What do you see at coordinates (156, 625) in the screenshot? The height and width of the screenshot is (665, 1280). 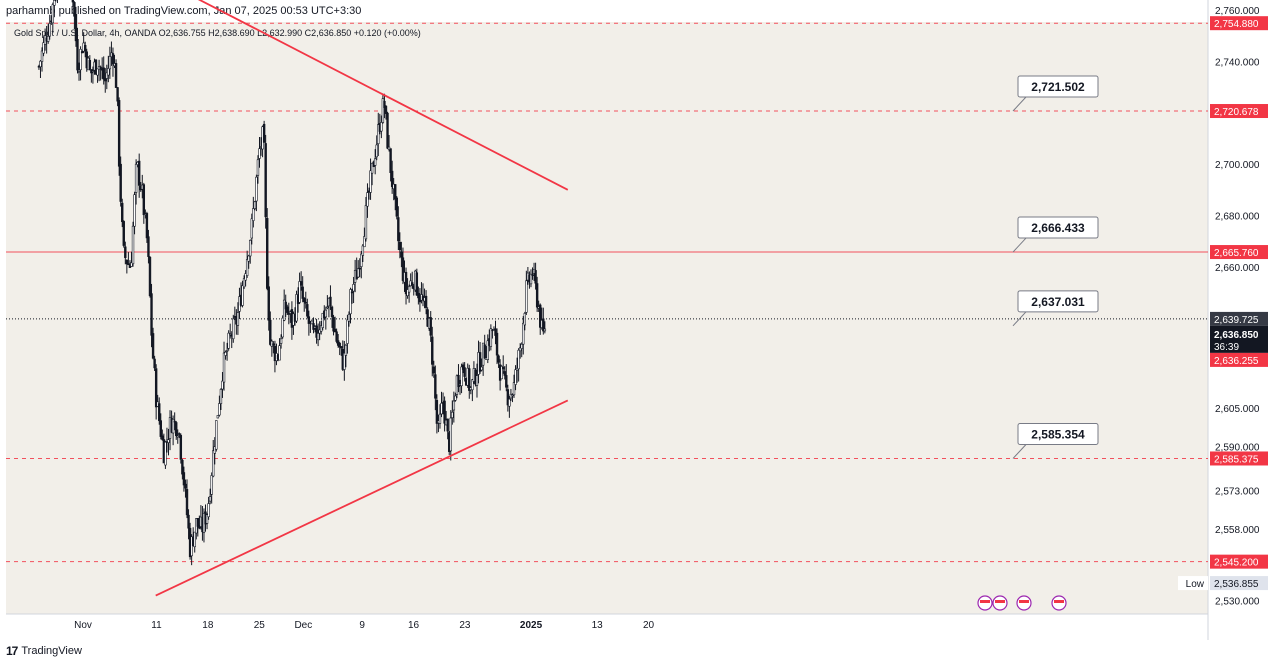 I see `x-tick-label: 11` at bounding box center [156, 625].